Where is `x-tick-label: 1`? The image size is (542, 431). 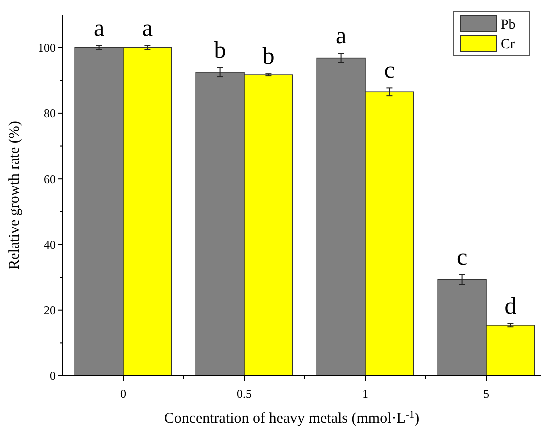
x-tick-label: 1 is located at coordinates (365, 394).